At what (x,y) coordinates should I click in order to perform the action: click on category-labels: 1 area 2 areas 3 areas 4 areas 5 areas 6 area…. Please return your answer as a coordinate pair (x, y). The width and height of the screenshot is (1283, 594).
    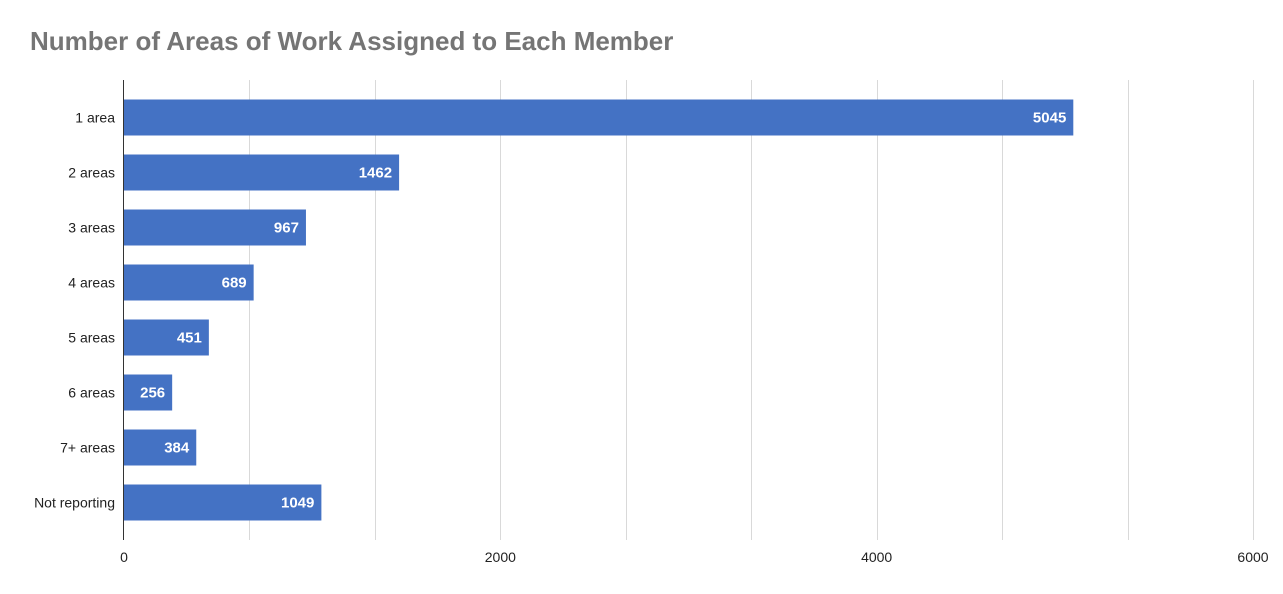
    Looking at the image, I should click on (74, 310).